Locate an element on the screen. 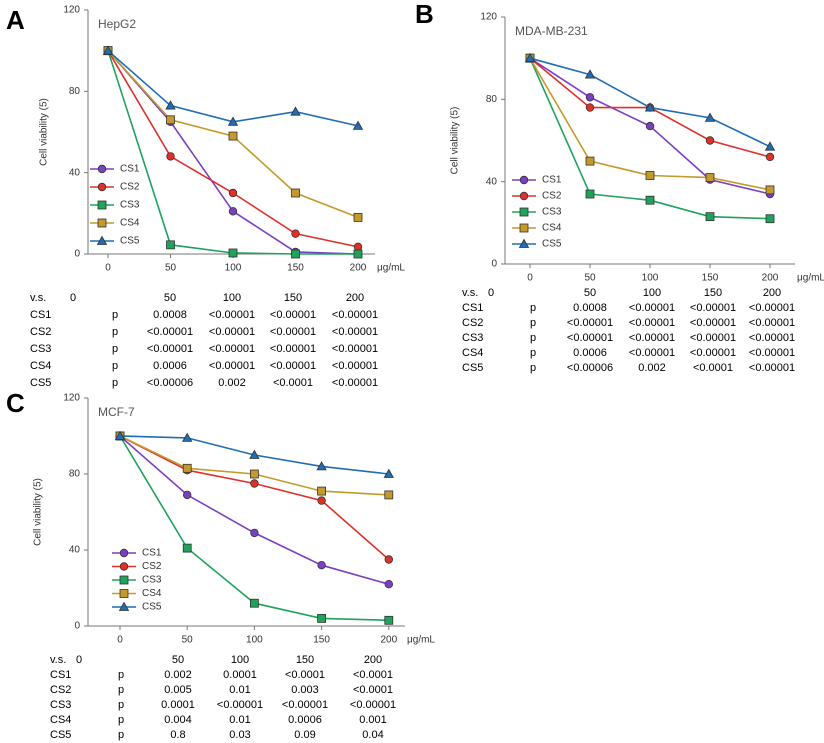  table-header: 50 is located at coordinates (178, 660).